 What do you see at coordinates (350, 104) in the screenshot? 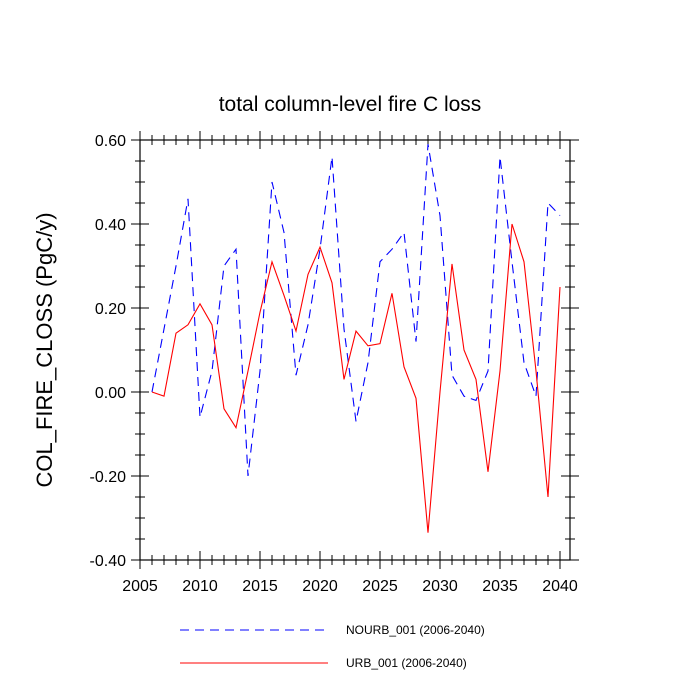
I see `chart-title: total column-level fire C loss` at bounding box center [350, 104].